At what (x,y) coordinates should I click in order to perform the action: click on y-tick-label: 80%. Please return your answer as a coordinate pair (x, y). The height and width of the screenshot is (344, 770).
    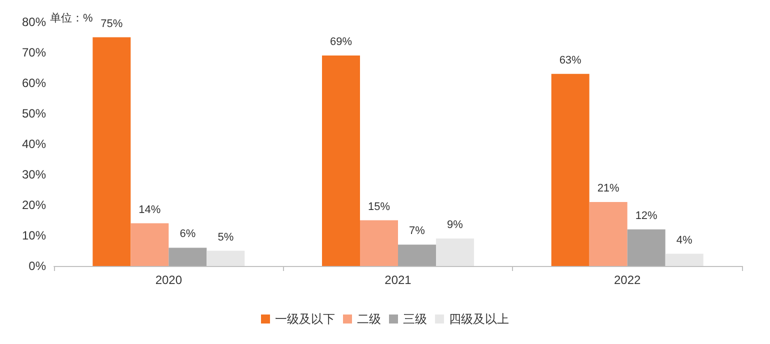
    Looking at the image, I should click on (34, 22).